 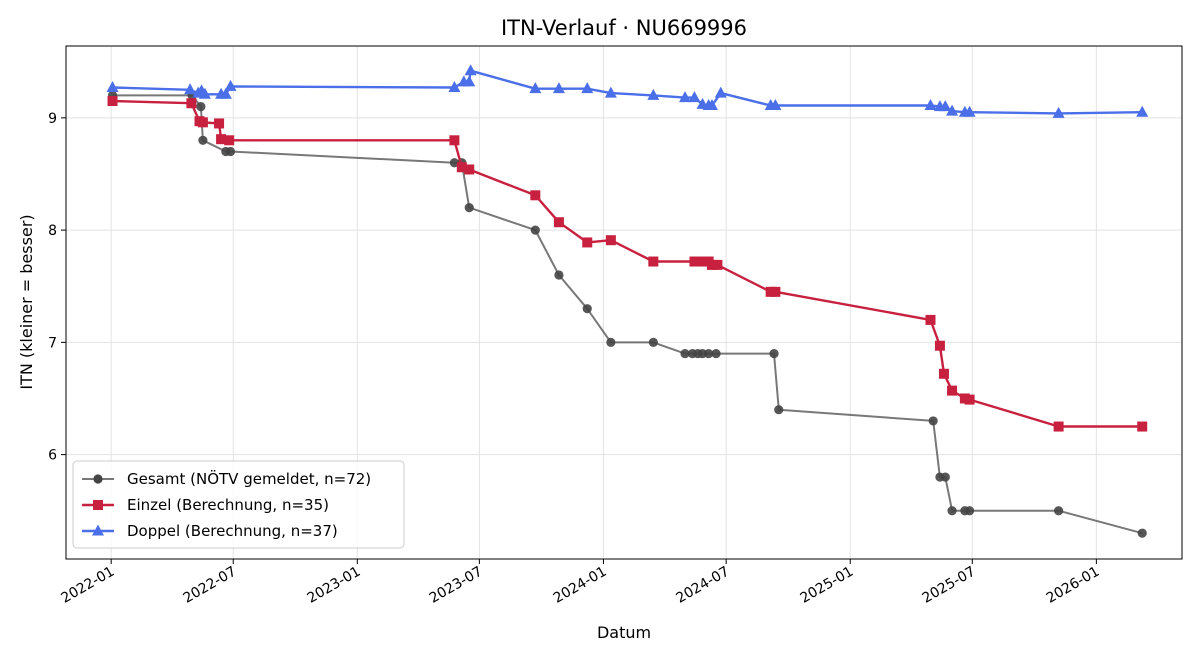 What do you see at coordinates (210, 585) in the screenshot?
I see `x-tick-label: 2022-07` at bounding box center [210, 585].